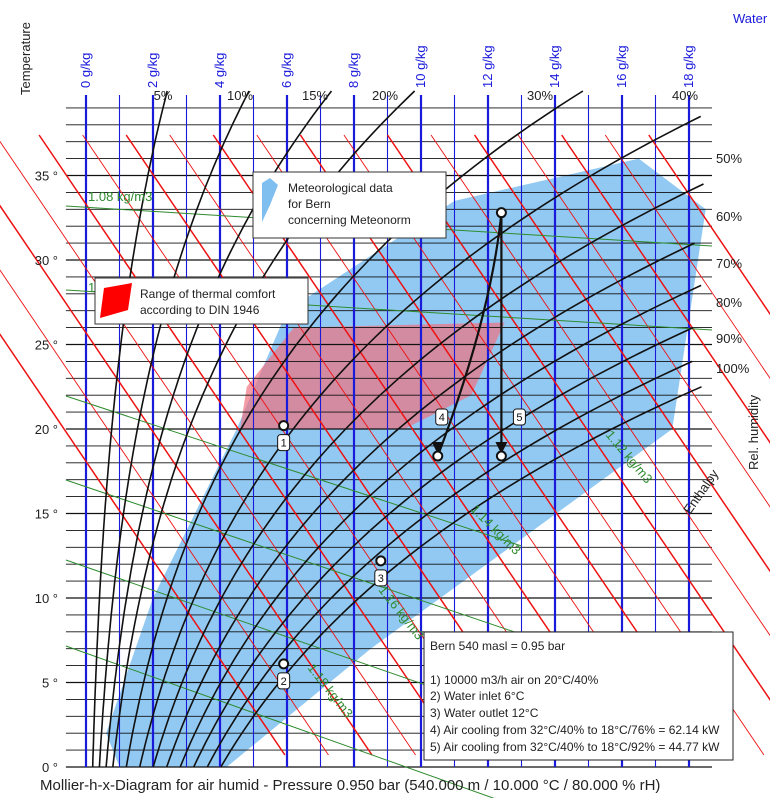 The image size is (770, 798). Describe the element at coordinates (240, 95) in the screenshot. I see `rh-top-label: 10%` at that location.